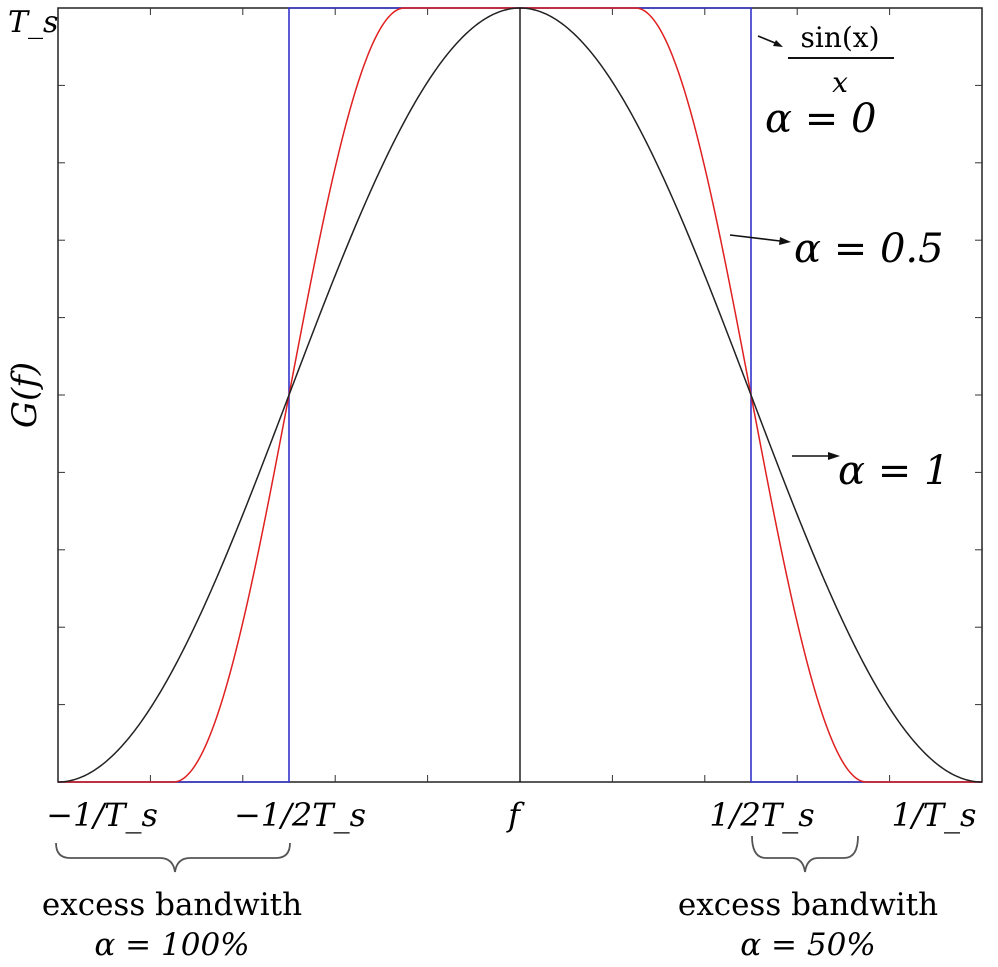 Image resolution: width=998 pixels, height=967 pixels. Describe the element at coordinates (172, 905) in the screenshot. I see `excess-left-text: excess bandwith` at that location.